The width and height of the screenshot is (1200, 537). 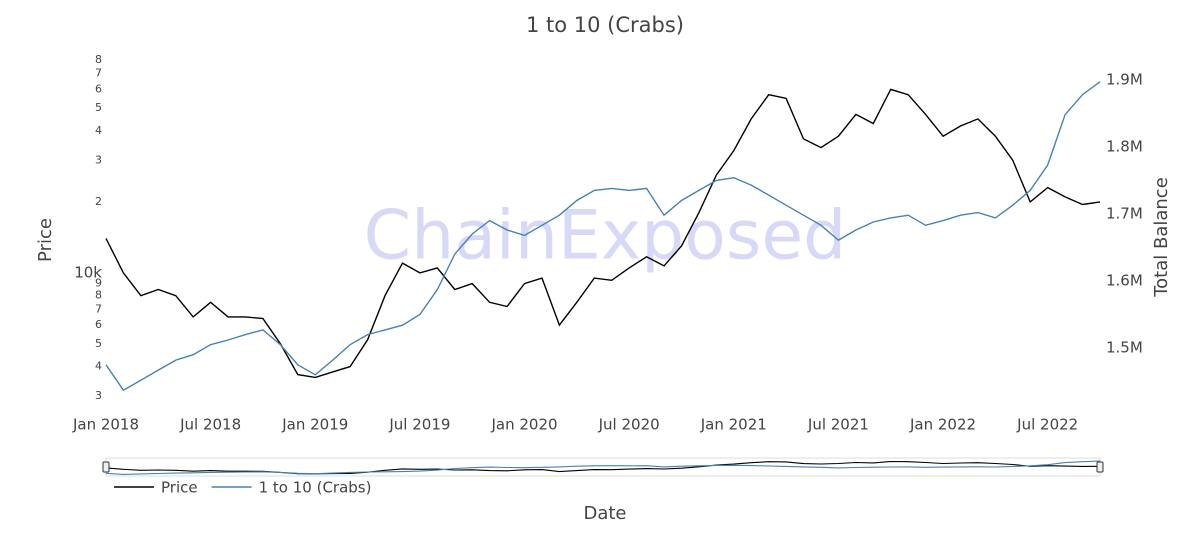 I want to click on slider-line, so click(x=603, y=467).